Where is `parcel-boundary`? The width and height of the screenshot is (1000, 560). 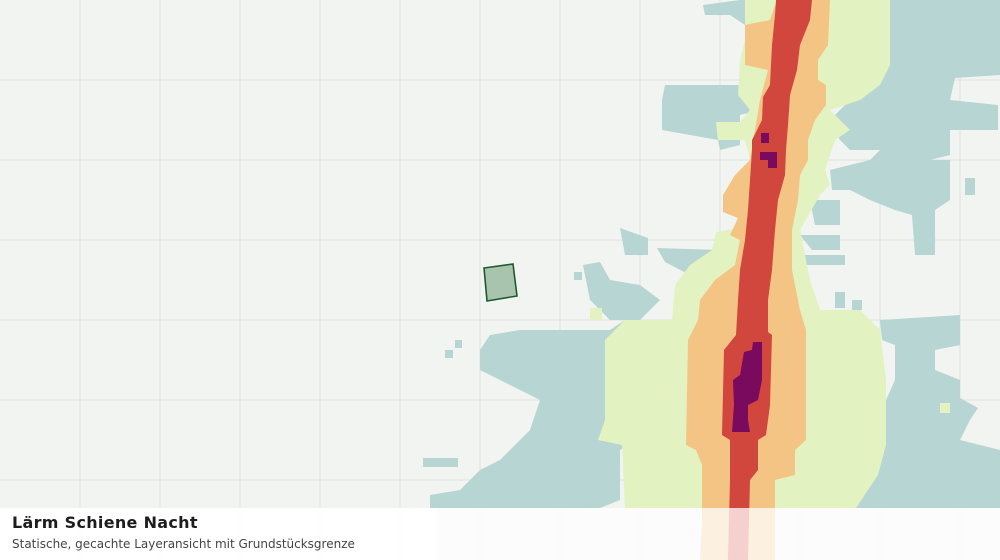 parcel-boundary is located at coordinates (500, 282).